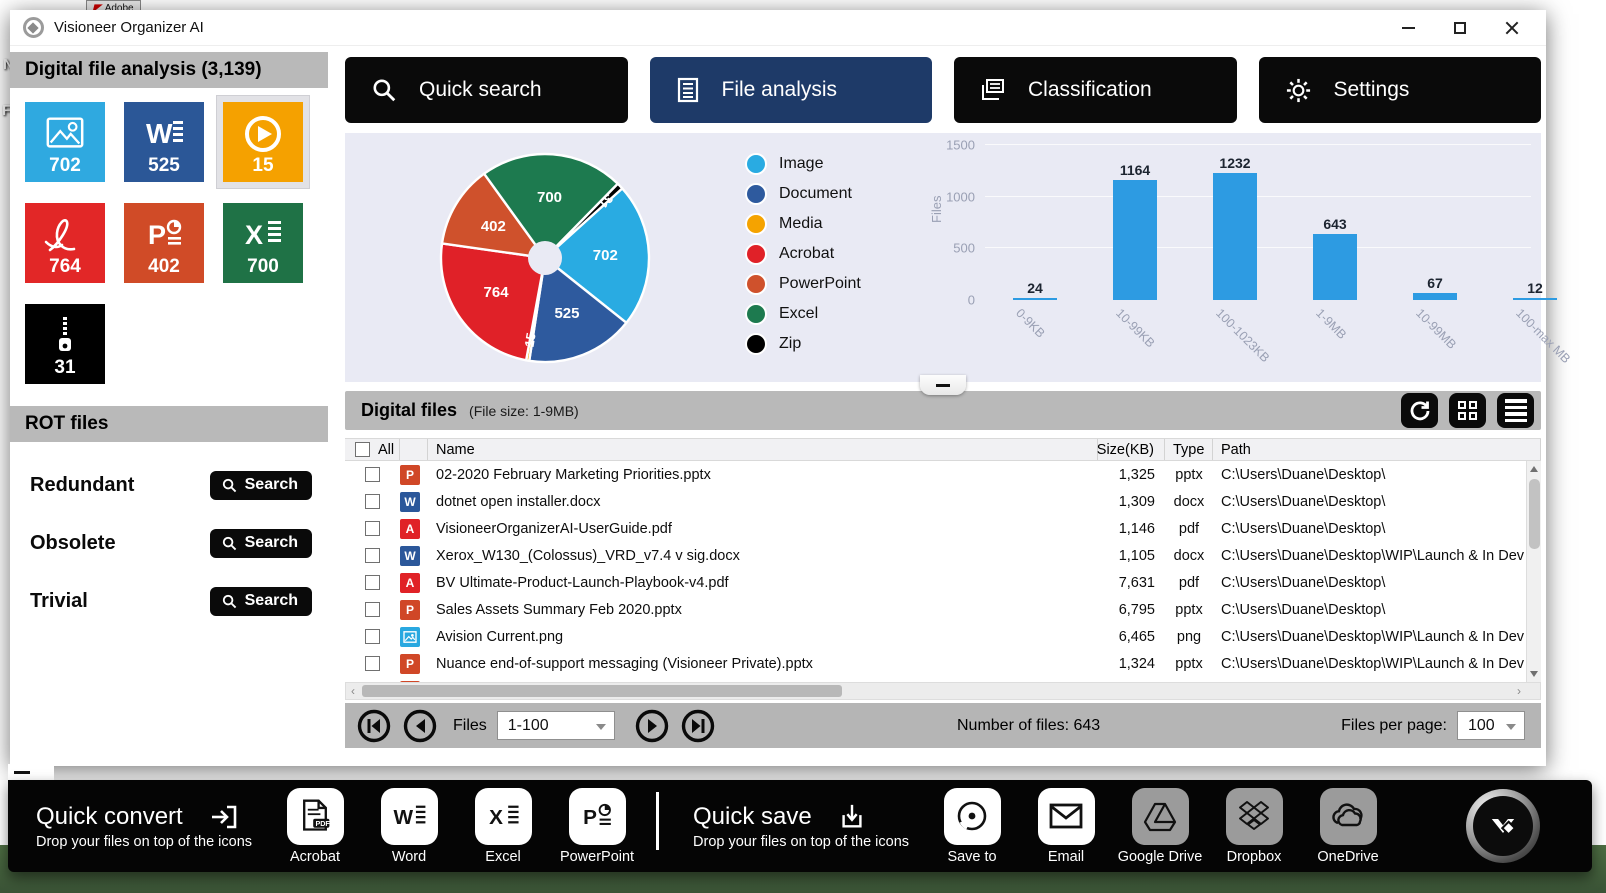 Image resolution: width=1606 pixels, height=893 pixels. What do you see at coordinates (164, 243) in the screenshot?
I see `tile-powerpoint: P 402` at bounding box center [164, 243].